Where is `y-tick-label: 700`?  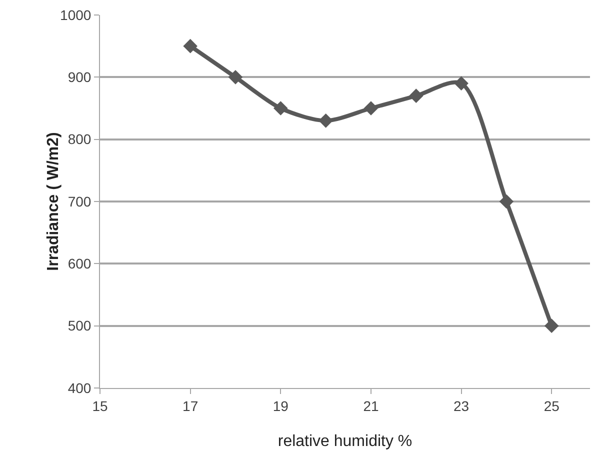
y-tick-label: 700 is located at coordinates (80, 201).